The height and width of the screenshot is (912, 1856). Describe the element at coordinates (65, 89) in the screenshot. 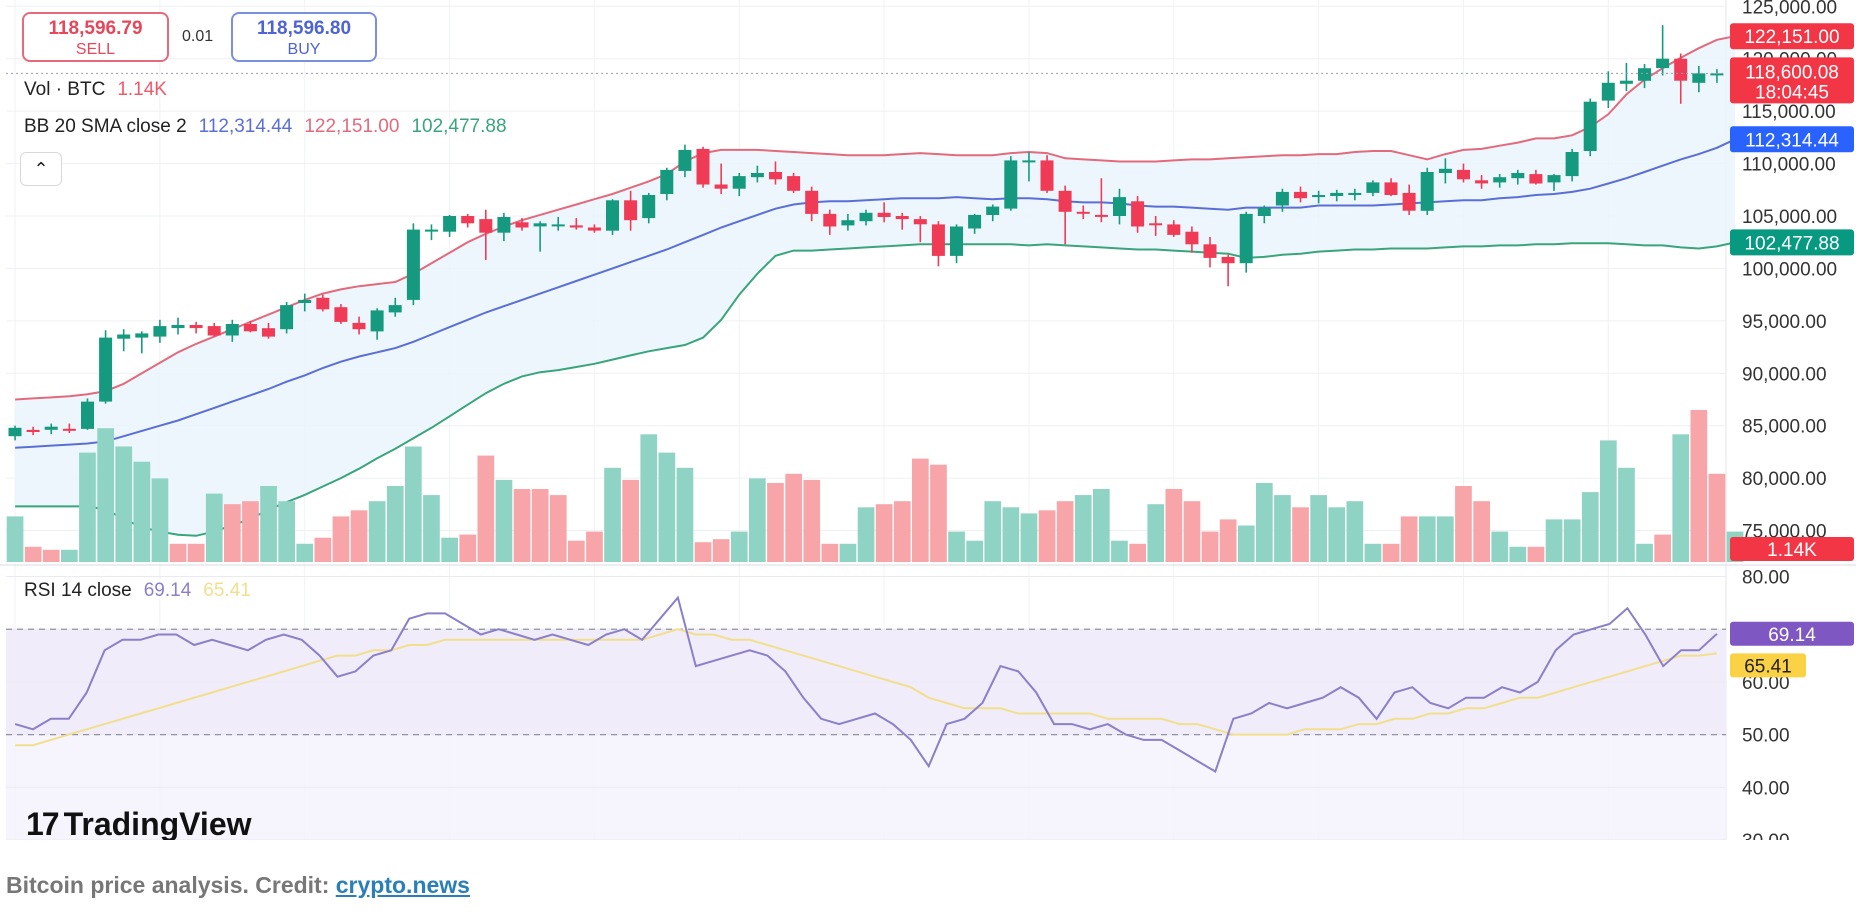

I see `volume-legend-label: Vol · BTC` at that location.